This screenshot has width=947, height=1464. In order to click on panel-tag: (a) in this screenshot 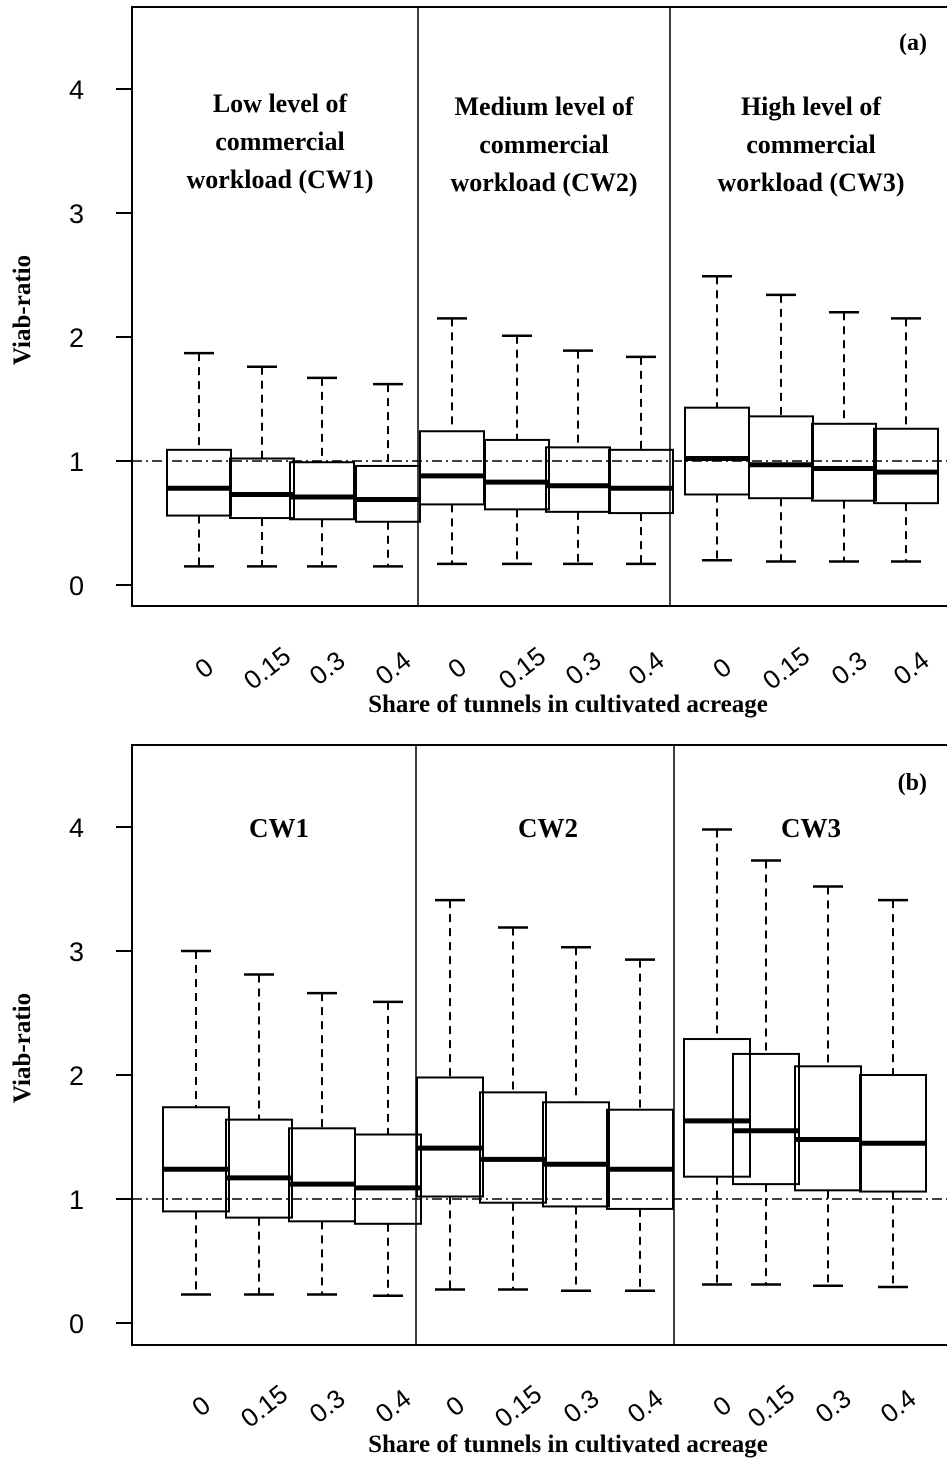, I will do `click(913, 43)`.